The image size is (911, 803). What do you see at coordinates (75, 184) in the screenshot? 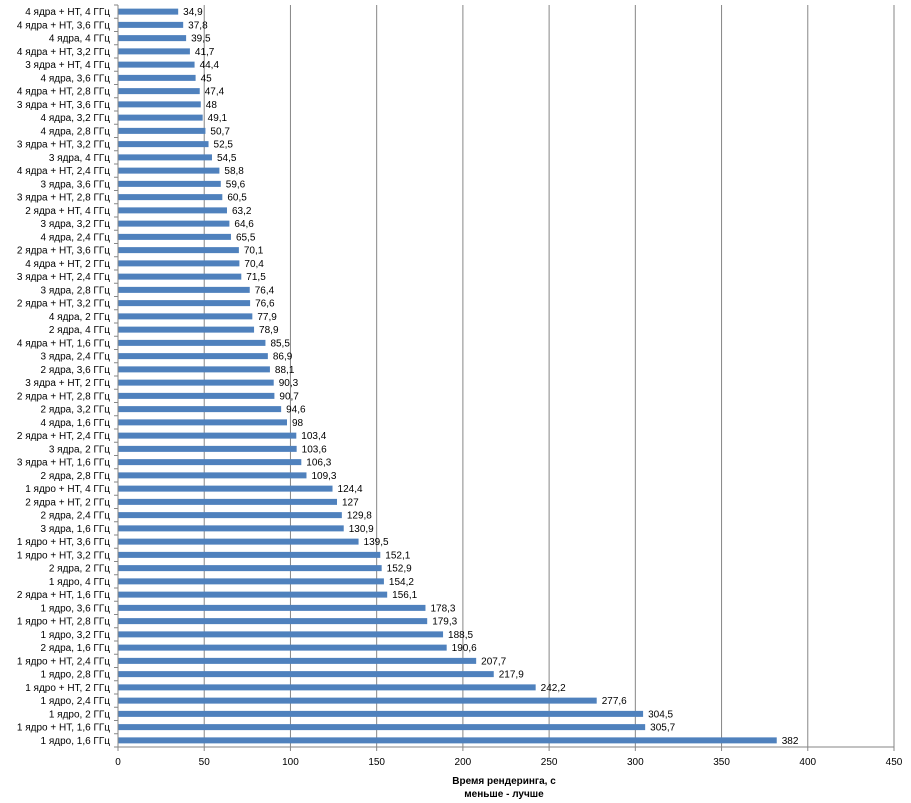
I see `category-label: 3 ядра, 3,6 ГГц` at bounding box center [75, 184].